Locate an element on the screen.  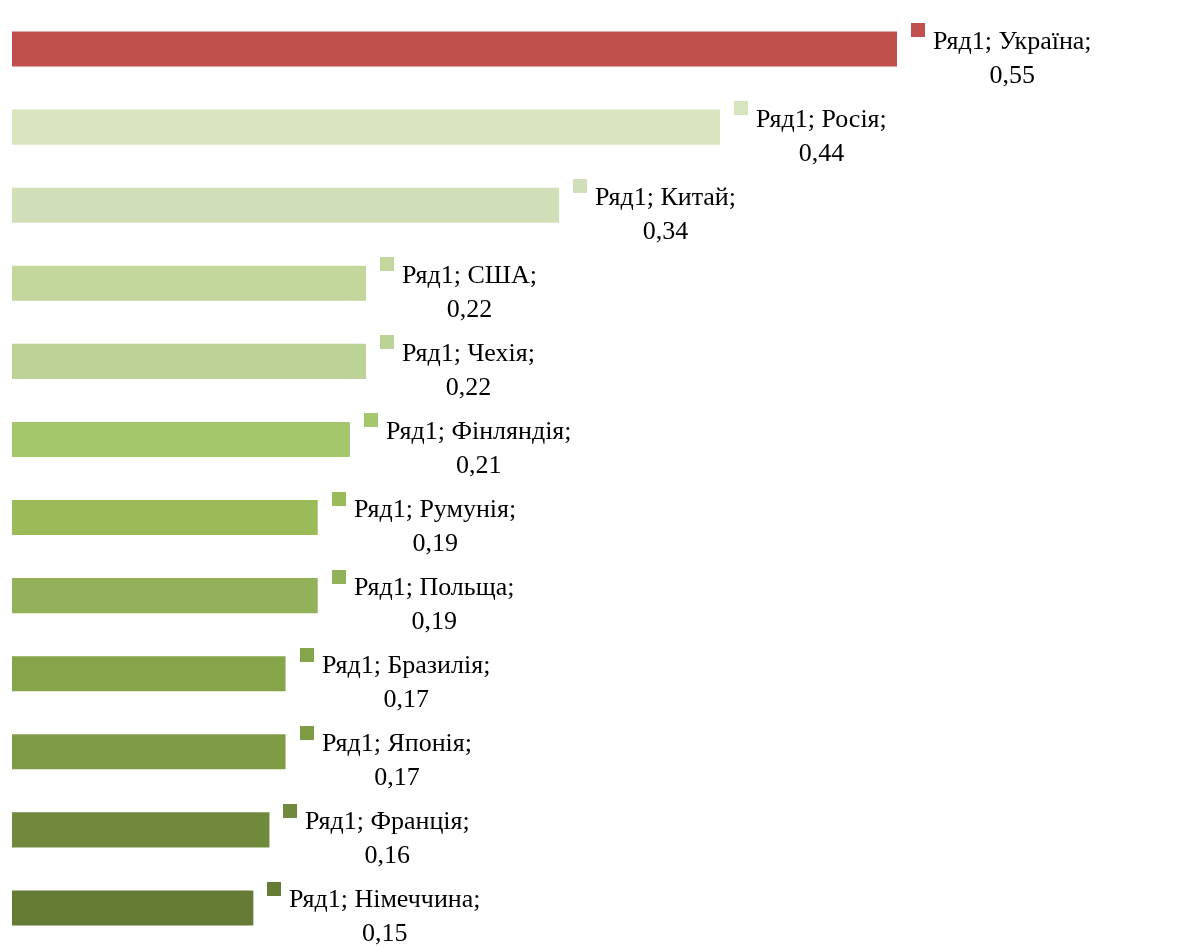
data-label: Ряд1; Польща; 0,19 is located at coordinates (434, 603).